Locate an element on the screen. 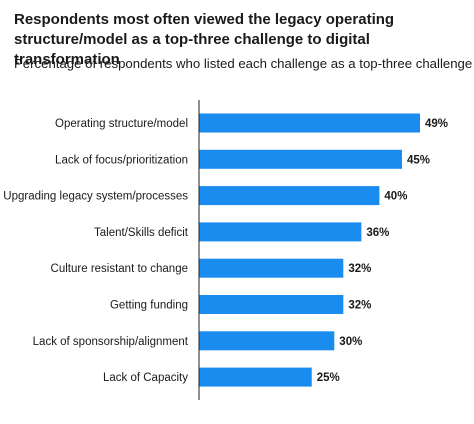 This screenshot has width=474, height=424. category-label: Upgrading legacy system/processes is located at coordinates (95, 197).